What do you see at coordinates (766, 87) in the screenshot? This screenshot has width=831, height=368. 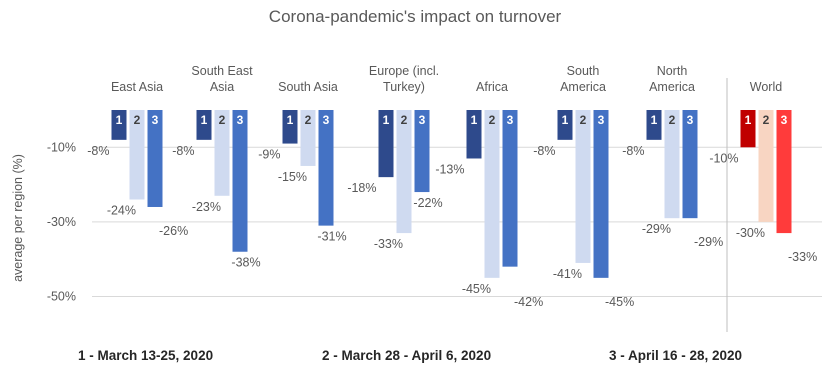 I see `region-label: World` at bounding box center [766, 87].